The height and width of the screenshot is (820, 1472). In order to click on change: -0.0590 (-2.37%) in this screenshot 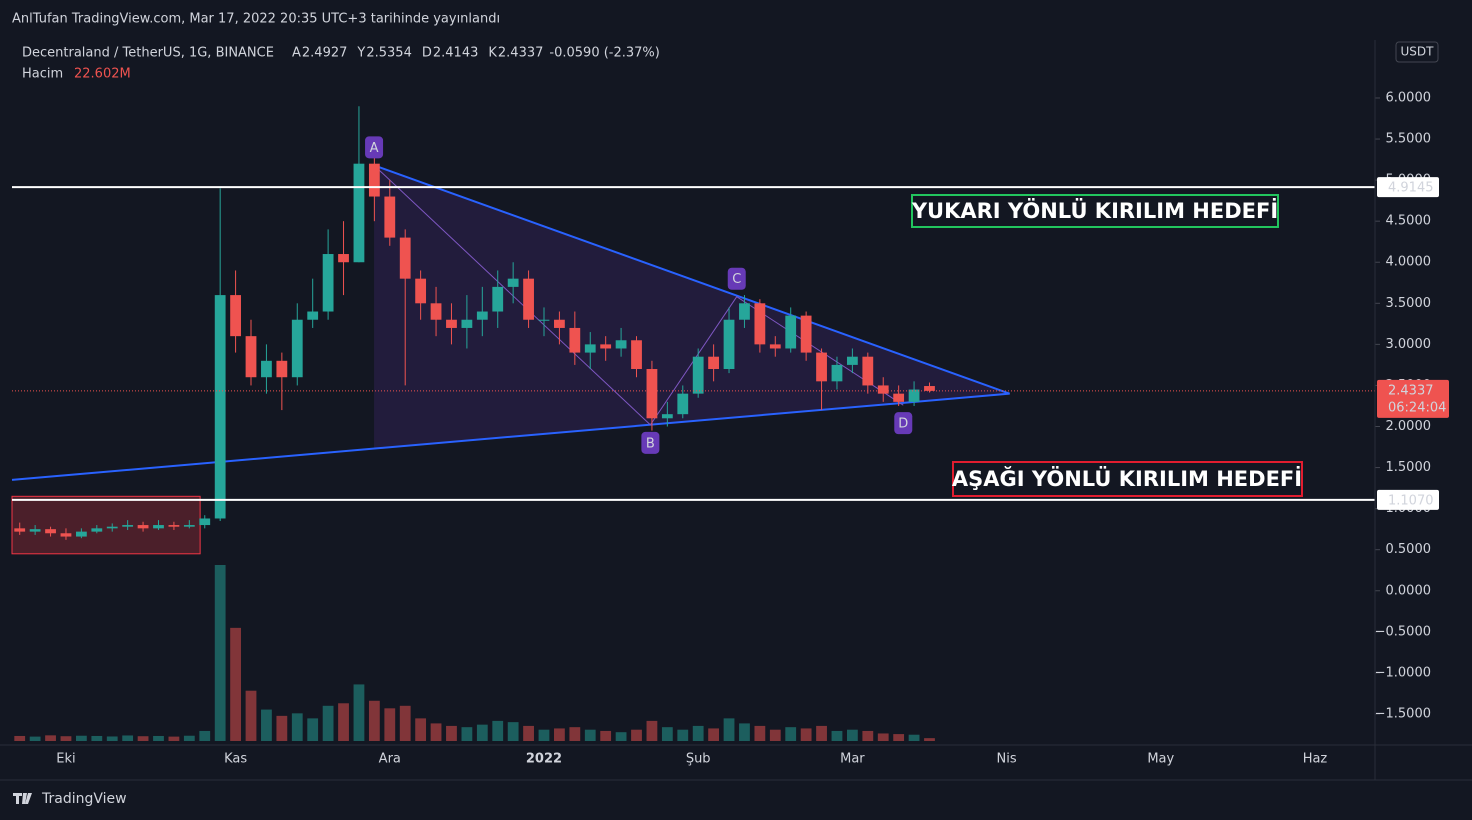, I will do `click(604, 53)`.